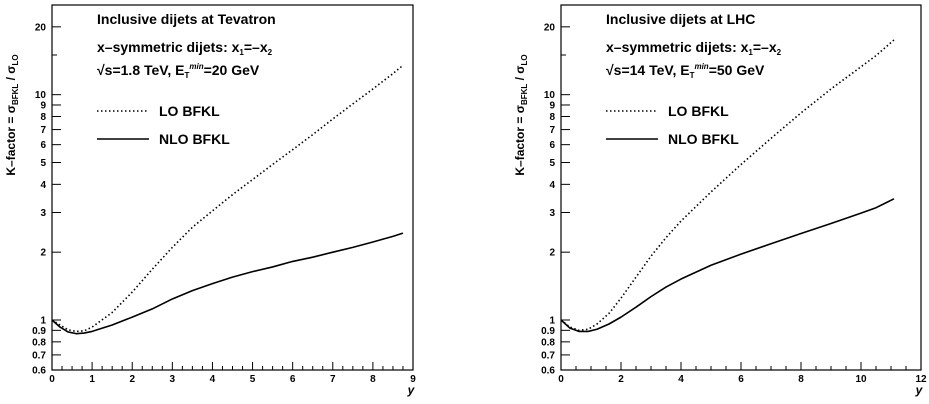  I want to click on tevatron-x-tick-label: 5, so click(253, 379).